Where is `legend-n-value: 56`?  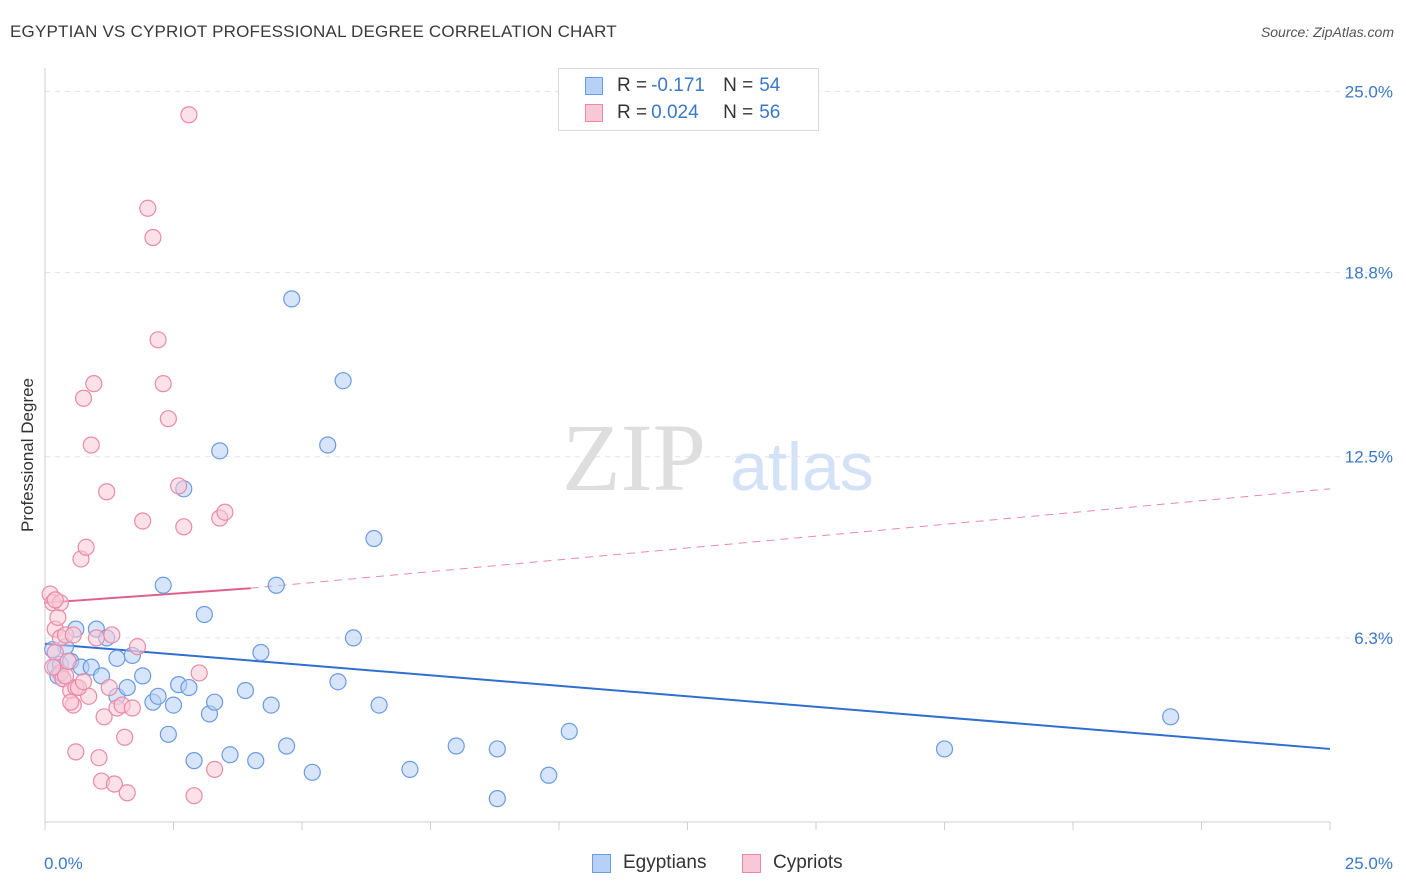 legend-n-value: 56 is located at coordinates (770, 112).